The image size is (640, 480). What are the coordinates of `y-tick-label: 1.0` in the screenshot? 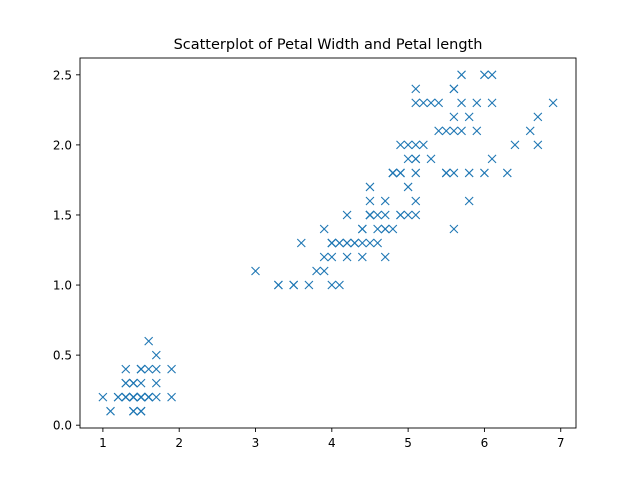 It's located at (62, 286).